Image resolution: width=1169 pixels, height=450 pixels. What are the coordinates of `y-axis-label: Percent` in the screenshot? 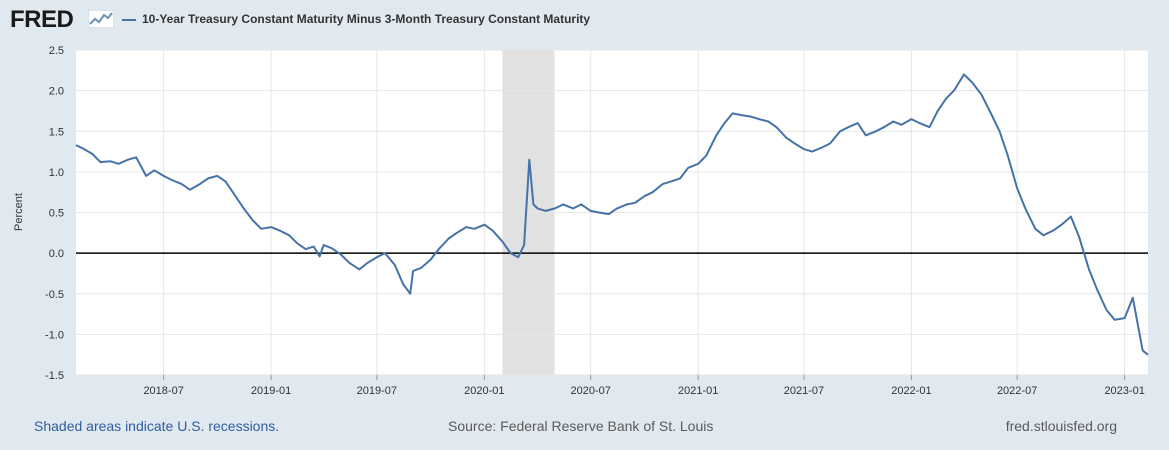 It's located at (19, 212).